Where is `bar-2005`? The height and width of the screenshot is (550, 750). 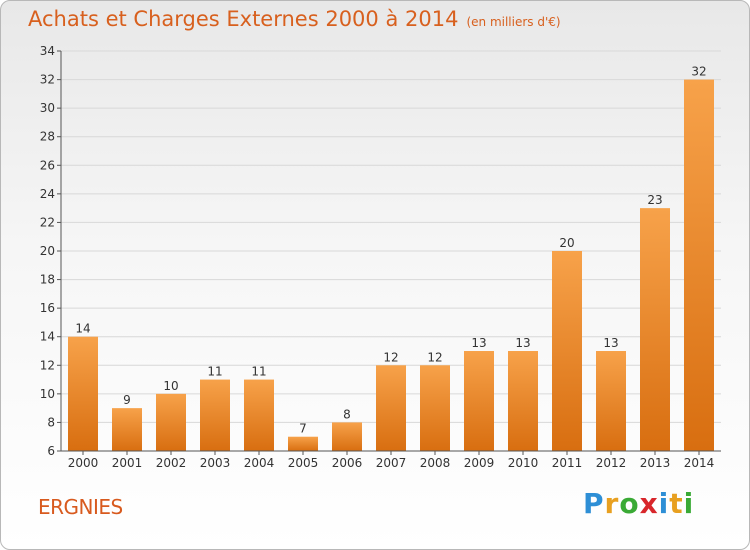
bar-2005 is located at coordinates (303, 443).